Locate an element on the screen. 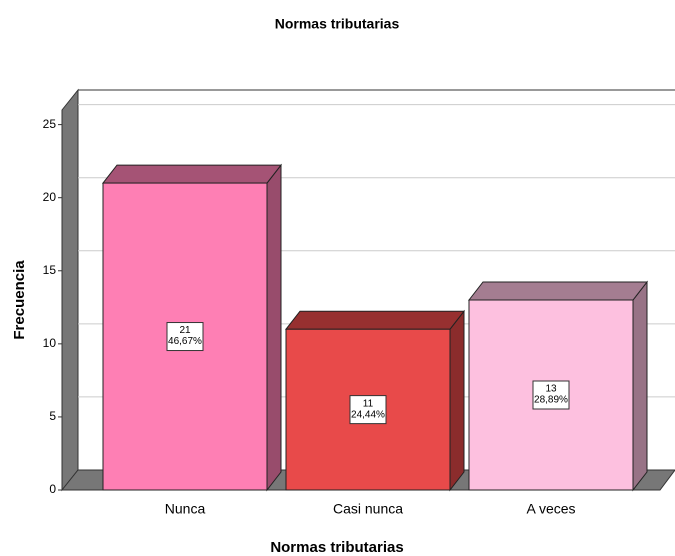  y-axis-title: Frecuencia is located at coordinates (19, 300).